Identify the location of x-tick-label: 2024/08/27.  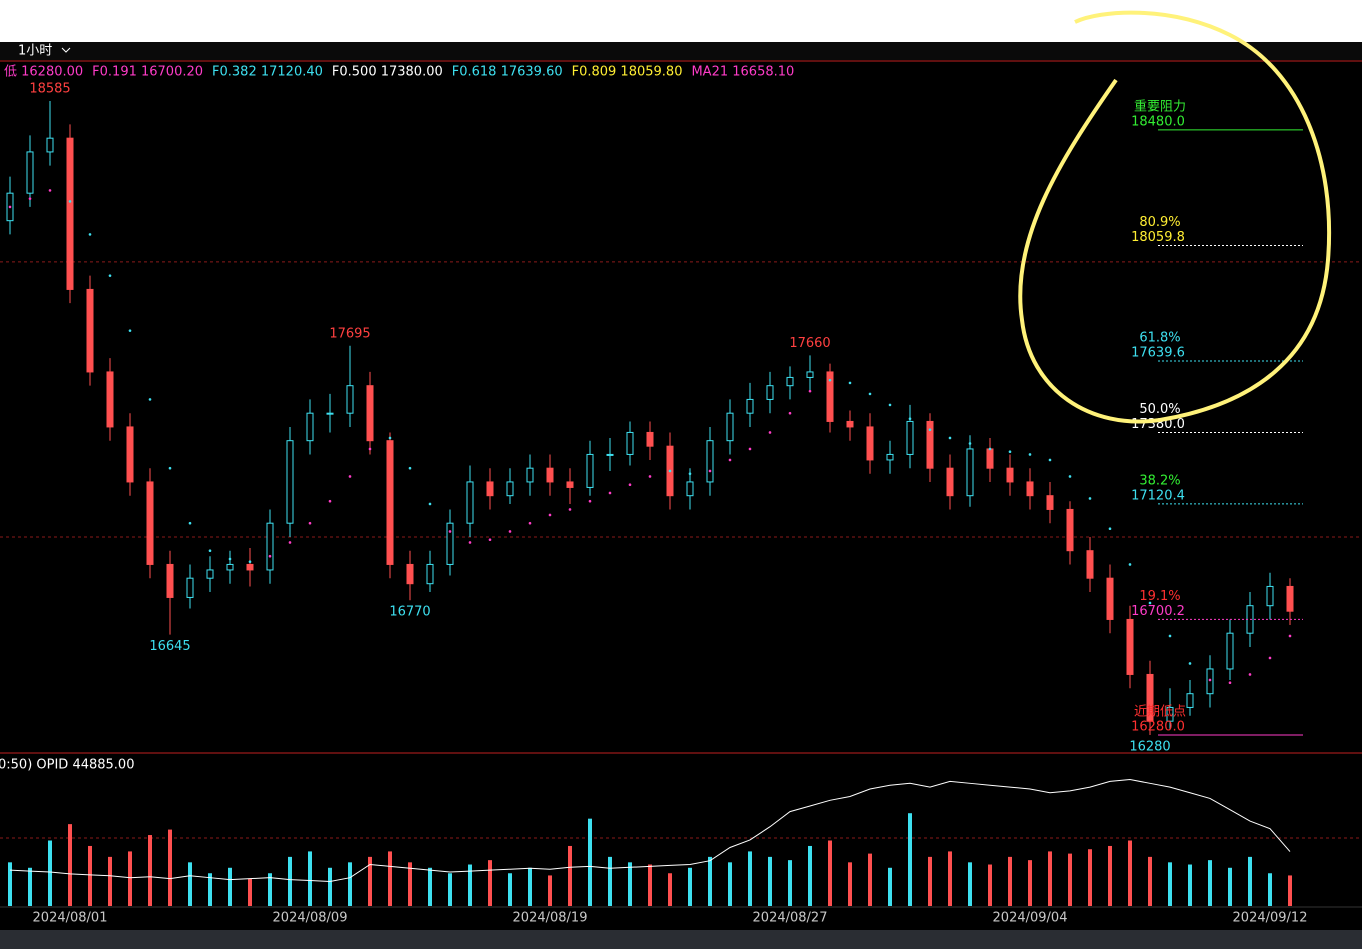
(790, 918).